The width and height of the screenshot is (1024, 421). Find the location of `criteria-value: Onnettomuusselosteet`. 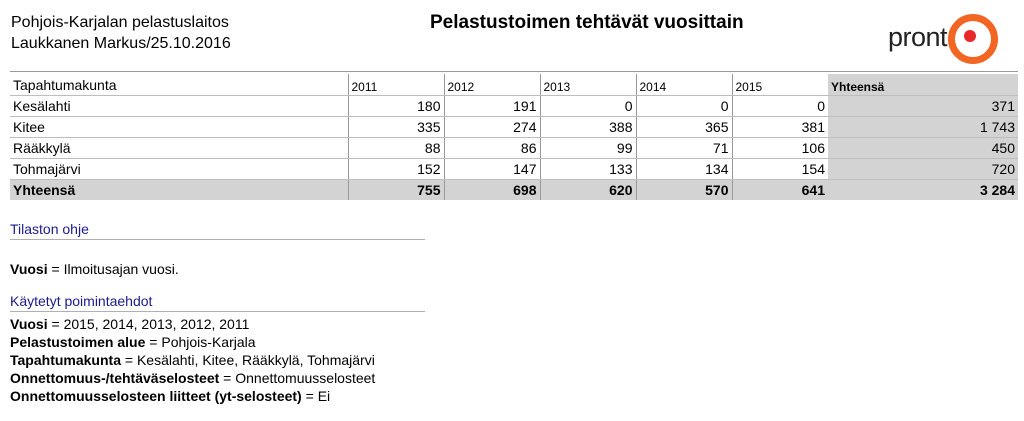

criteria-value: Onnettomuusselosteet is located at coordinates (305, 378).